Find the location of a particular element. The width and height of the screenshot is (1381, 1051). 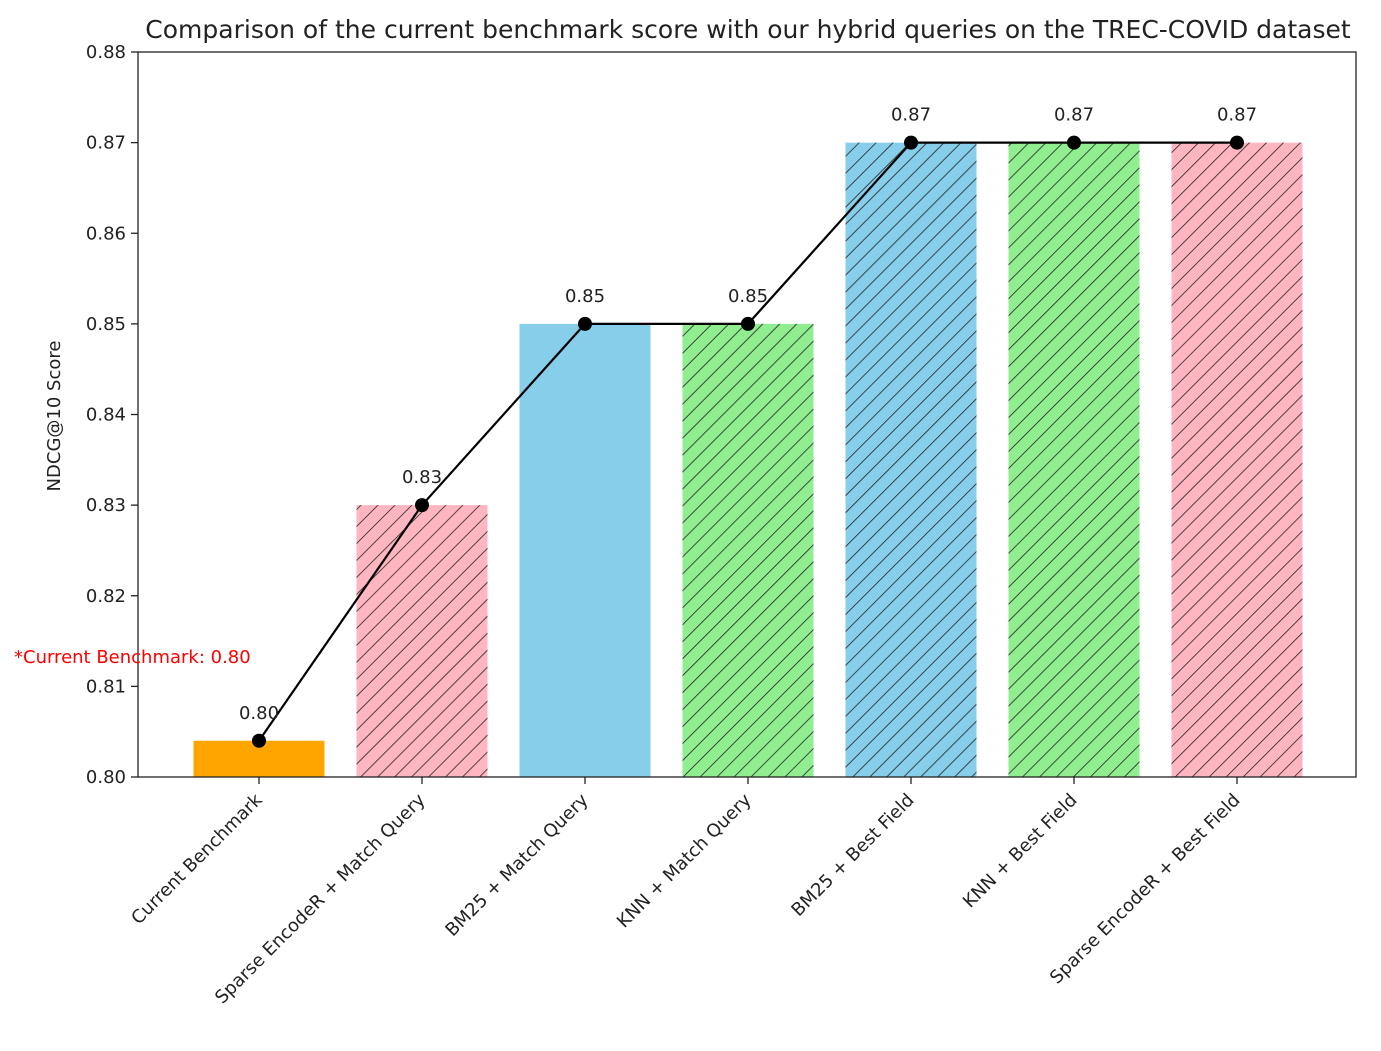

y-axis-label: NDCG@10 Score is located at coordinates (54, 416).